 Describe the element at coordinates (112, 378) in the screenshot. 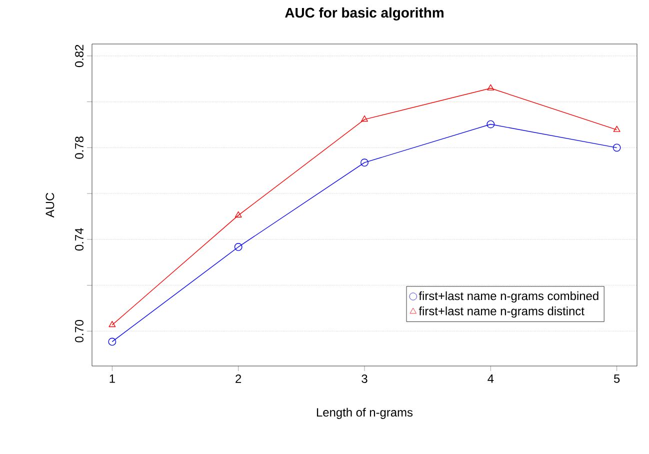

I see `x-tick-label: 1` at that location.